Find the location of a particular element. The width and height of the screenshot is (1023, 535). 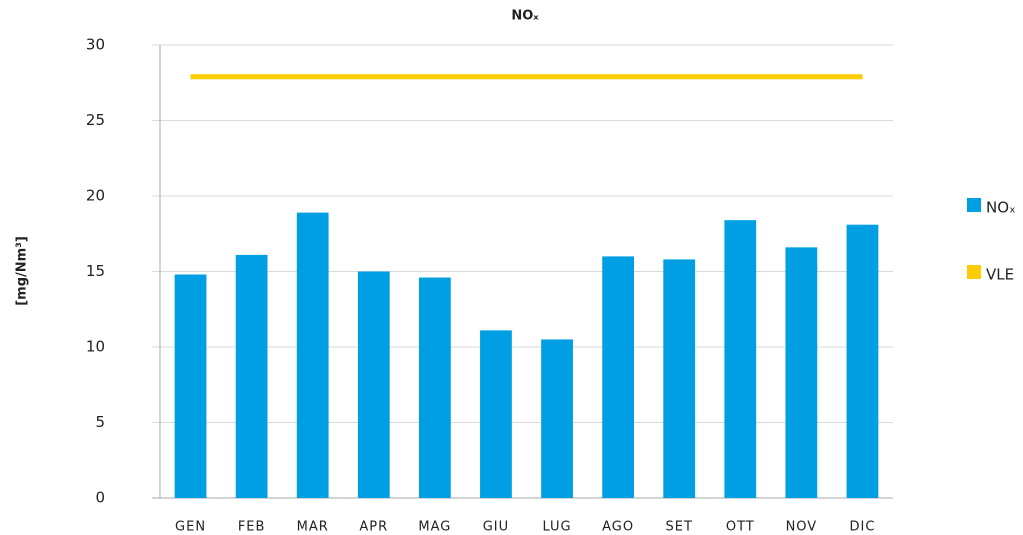

y-tick-label: 30 is located at coordinates (95, 45).